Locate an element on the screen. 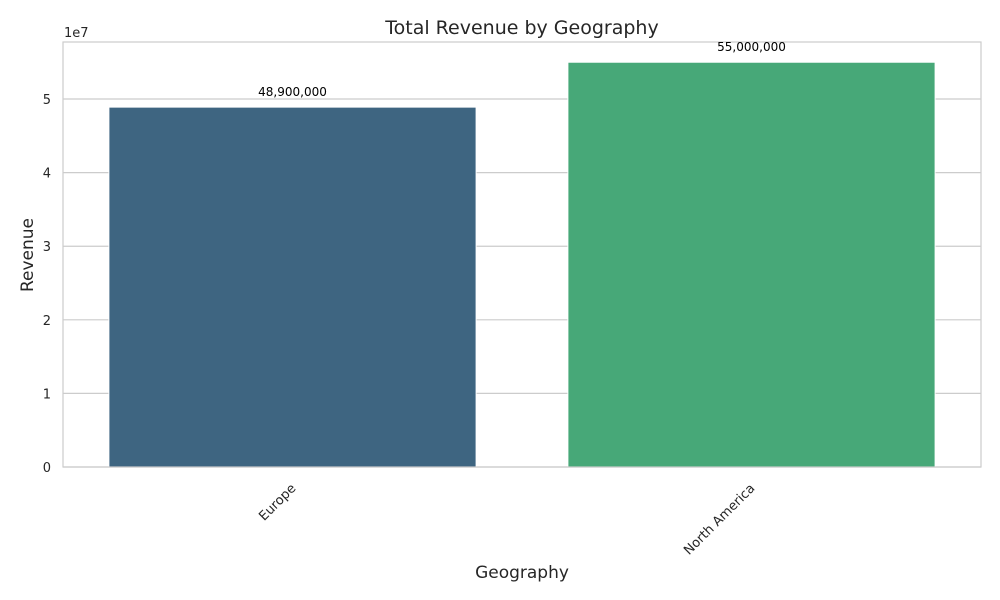 Image resolution: width=1000 pixels, height=600 pixels. data-labels: 48,900,000 55,000,000 is located at coordinates (522, 69).